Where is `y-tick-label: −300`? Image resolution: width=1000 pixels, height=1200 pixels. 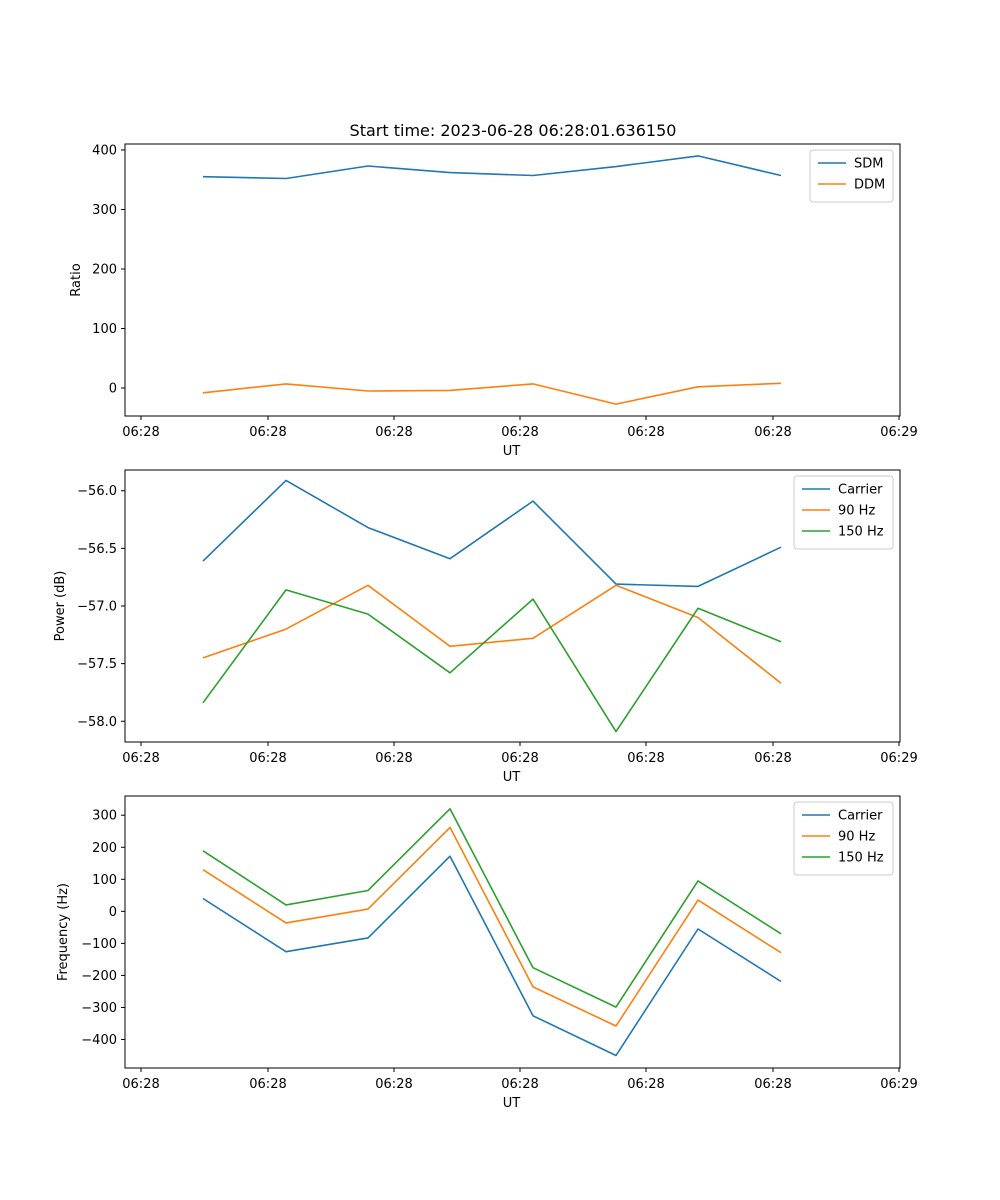
y-tick-label: −300 is located at coordinates (99, 1008).